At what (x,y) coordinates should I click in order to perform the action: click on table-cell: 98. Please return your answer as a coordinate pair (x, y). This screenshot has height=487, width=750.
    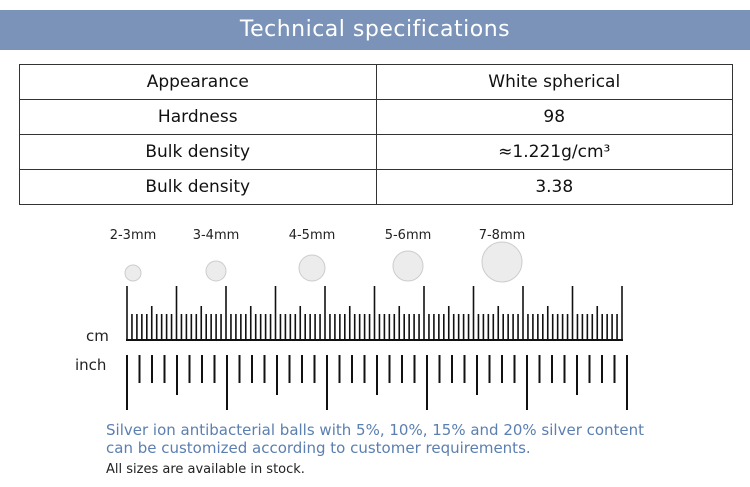
    Looking at the image, I should click on (554, 117).